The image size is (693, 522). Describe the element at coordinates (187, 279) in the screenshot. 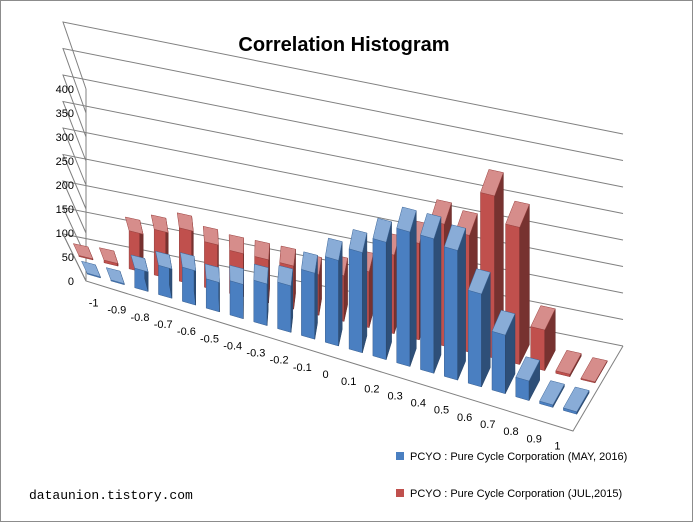

I see `bar-may-2016--0.6` at that location.